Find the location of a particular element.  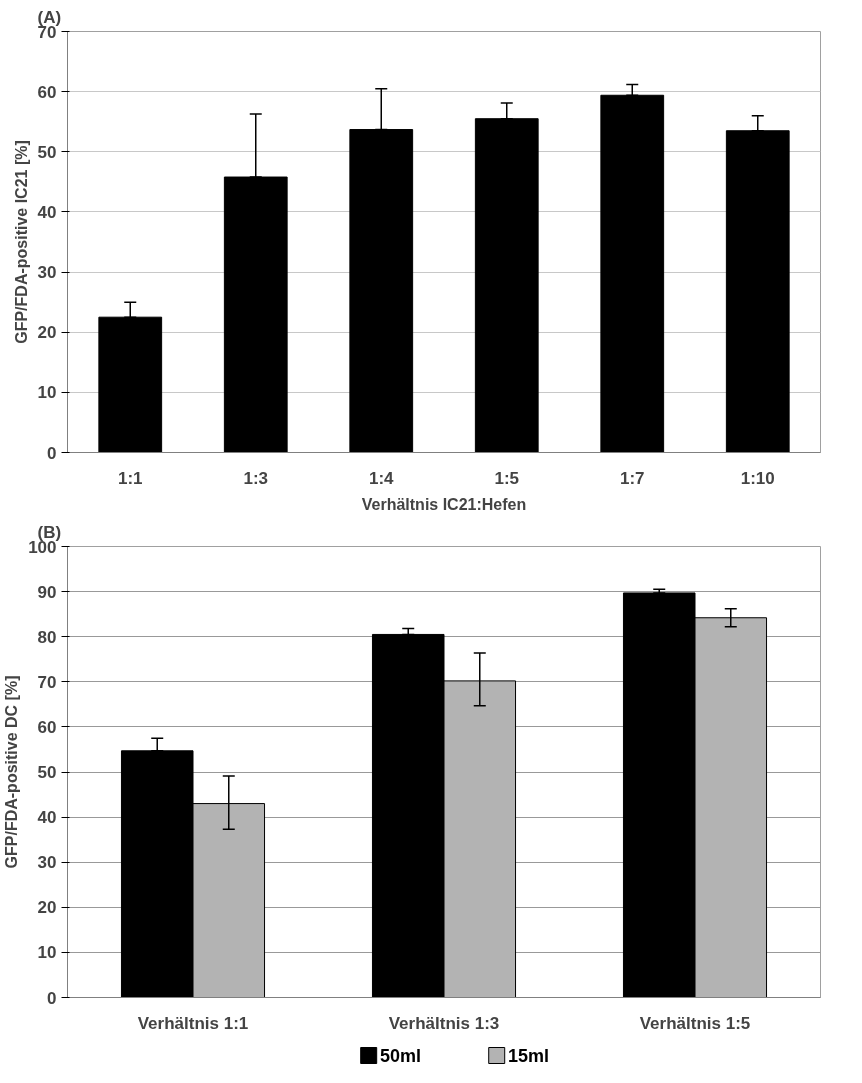

x-tick-label: Verhältnis 1:5 is located at coordinates (695, 1023).